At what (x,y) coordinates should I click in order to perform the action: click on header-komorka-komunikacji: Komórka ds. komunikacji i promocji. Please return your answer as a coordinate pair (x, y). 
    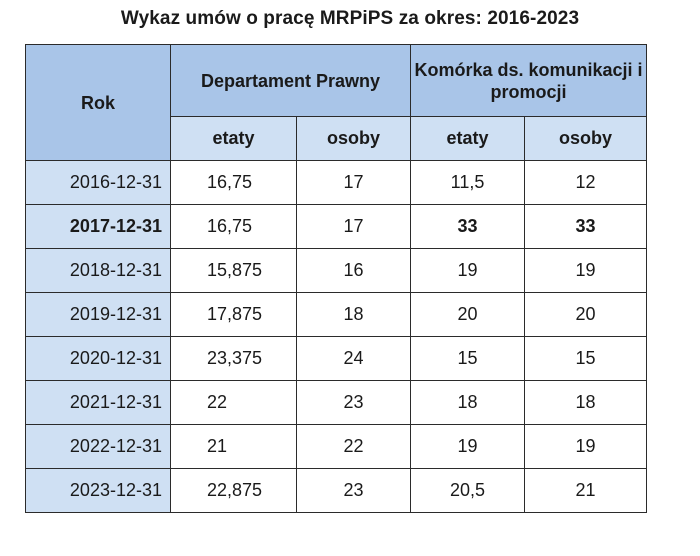
    Looking at the image, I should click on (528, 80).